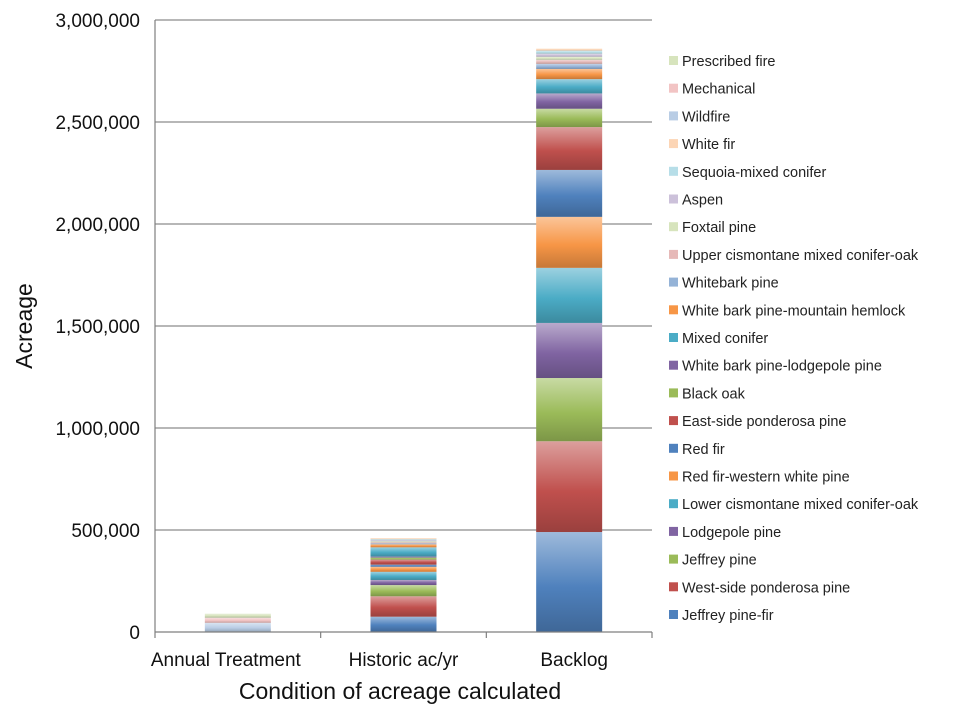 Image resolution: width=953 pixels, height=709 pixels. Describe the element at coordinates (400, 691) in the screenshot. I see `x-axis-title: Condition of acreage calculated` at that location.